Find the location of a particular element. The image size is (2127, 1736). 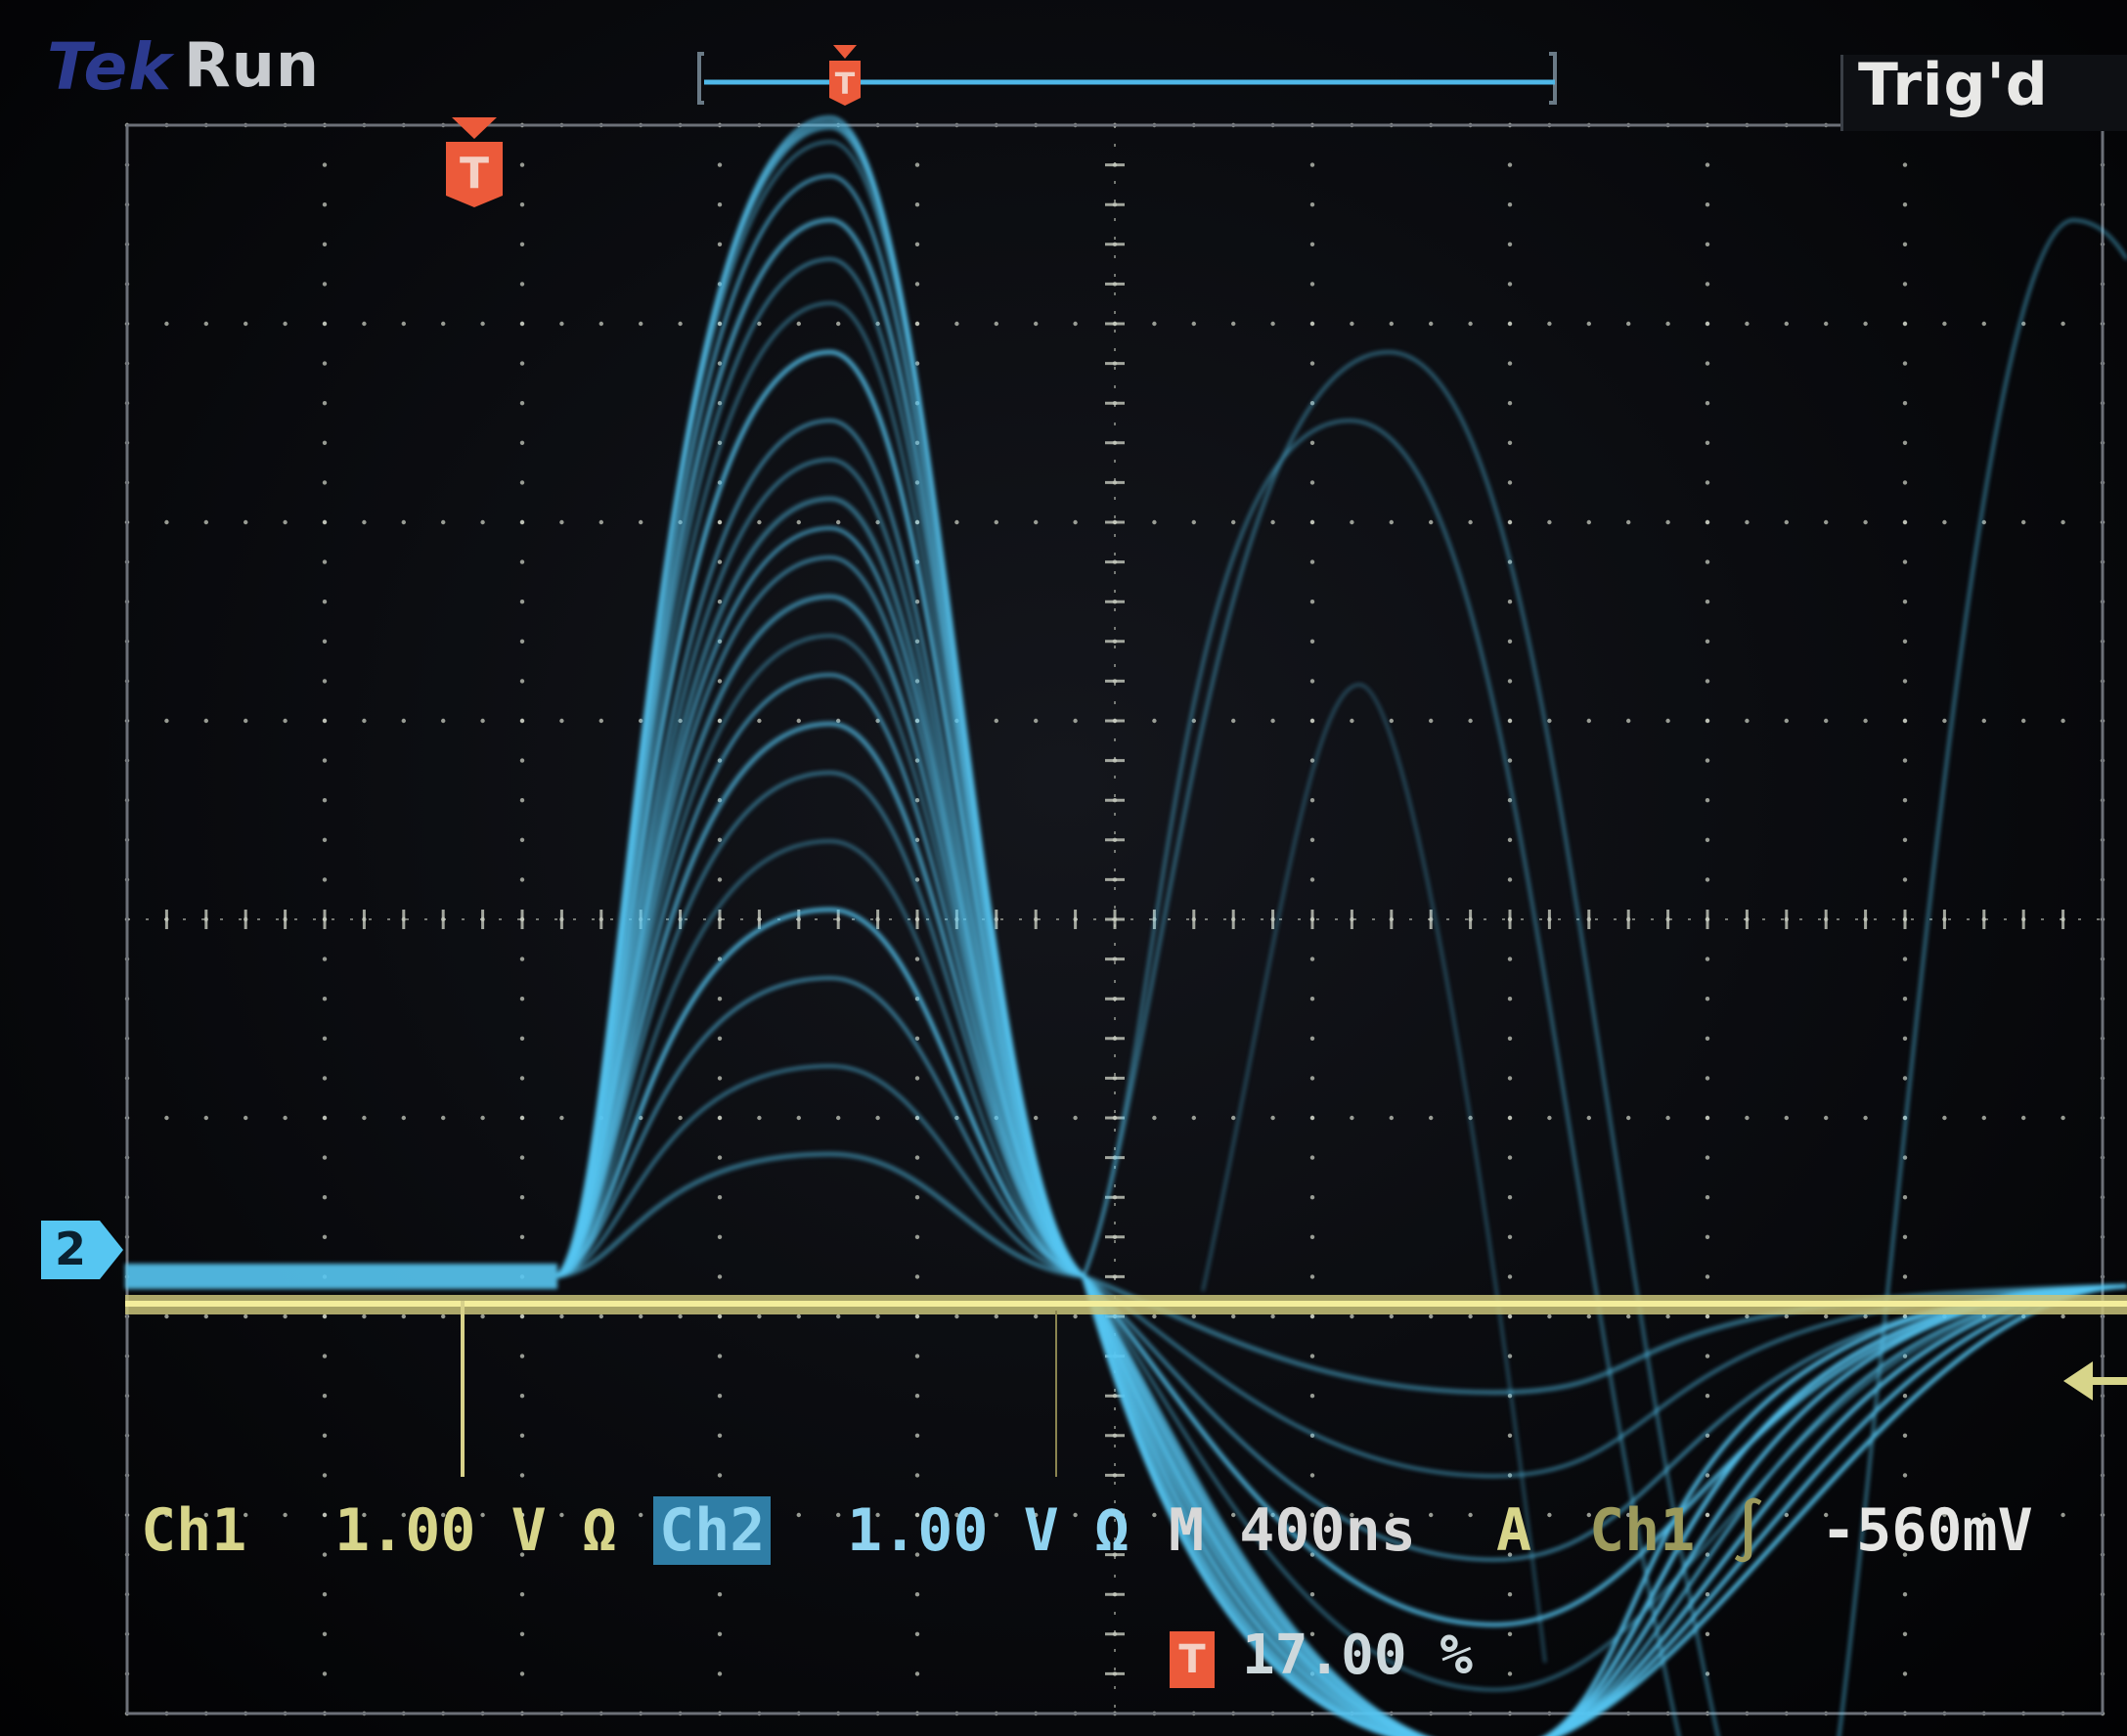

record-view-bar is located at coordinates (1127, 78).